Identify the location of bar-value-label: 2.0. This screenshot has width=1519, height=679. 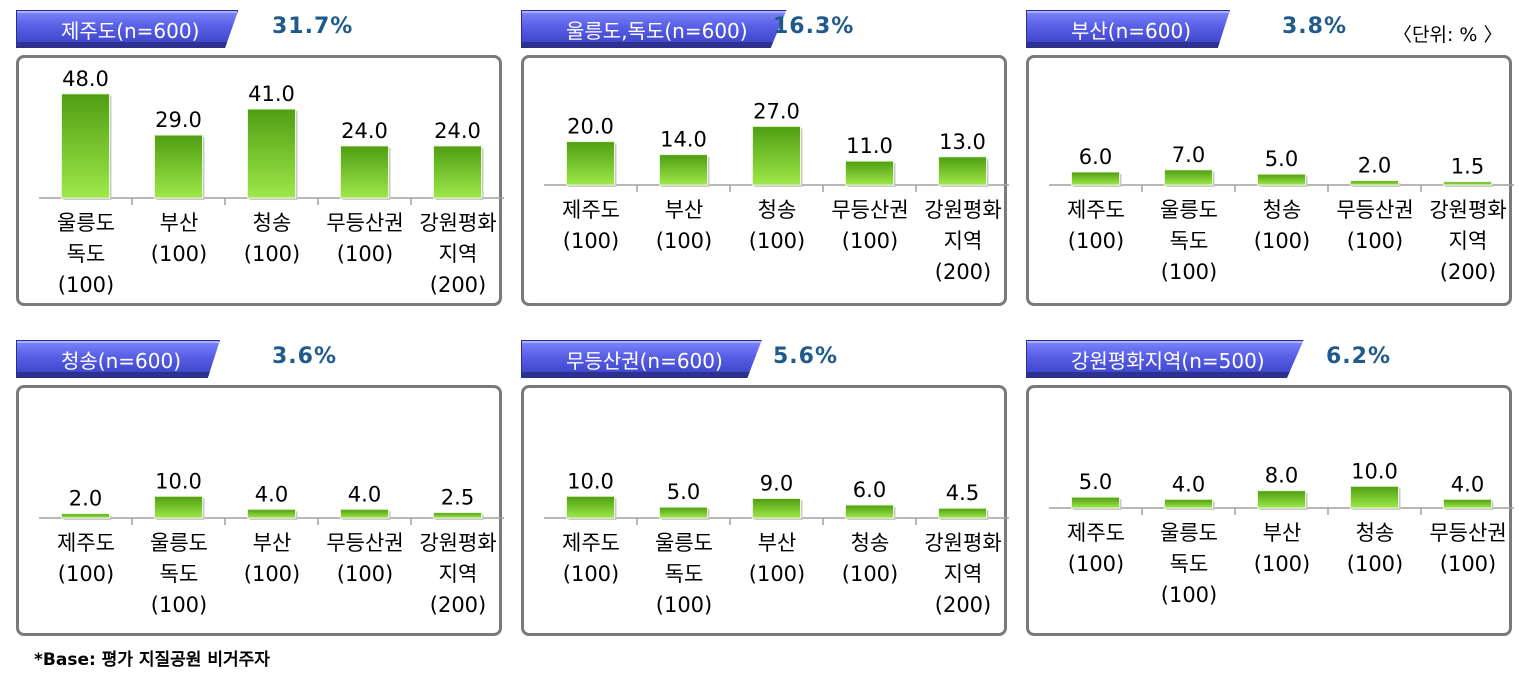
(1374, 166).